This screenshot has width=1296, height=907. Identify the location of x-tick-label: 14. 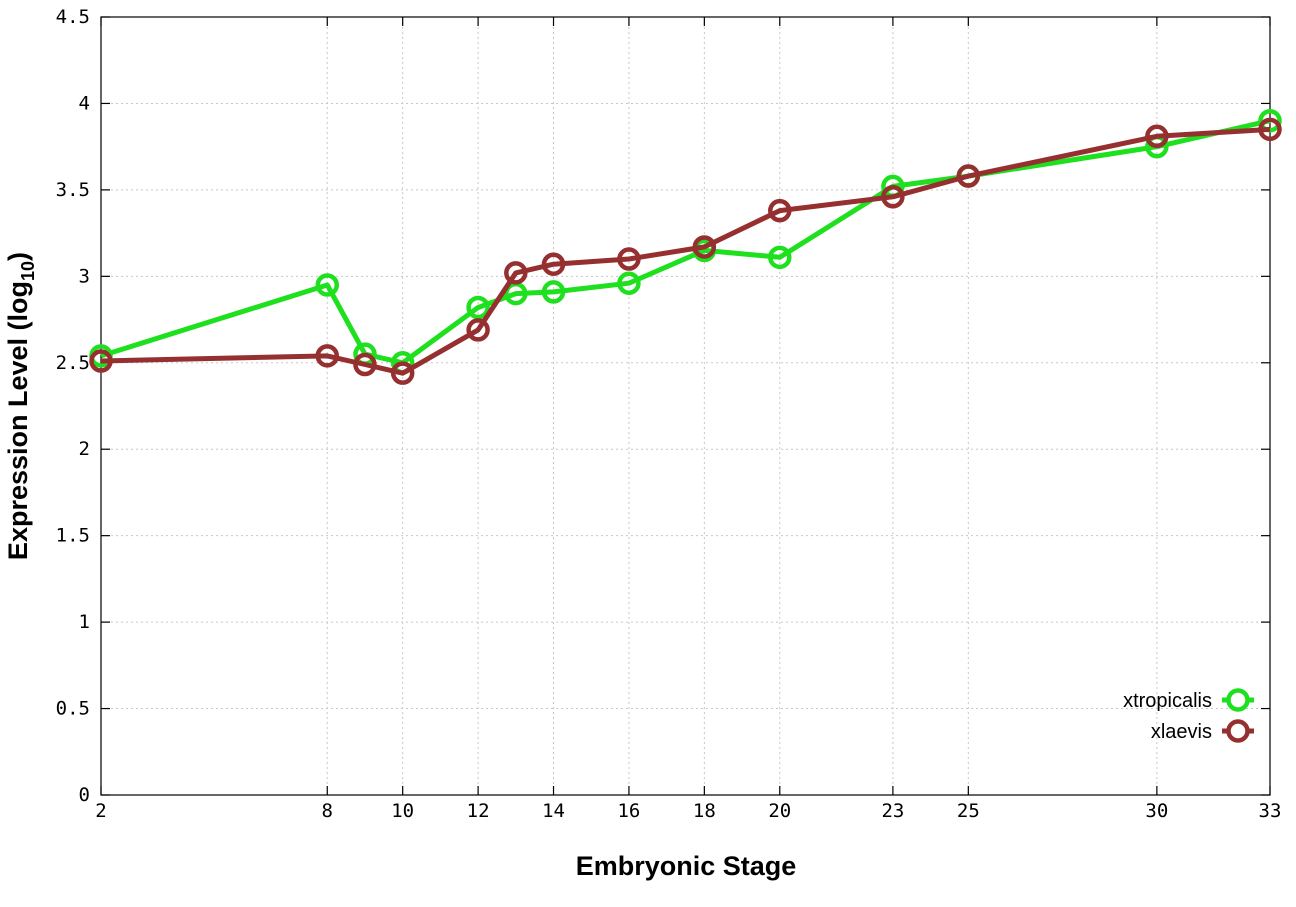
(553, 811).